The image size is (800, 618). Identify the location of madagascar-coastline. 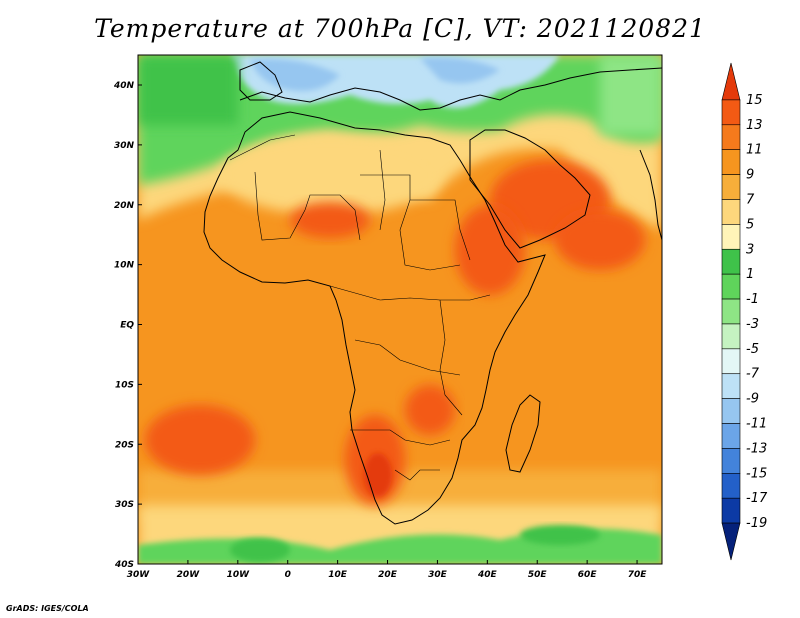
(523, 433).